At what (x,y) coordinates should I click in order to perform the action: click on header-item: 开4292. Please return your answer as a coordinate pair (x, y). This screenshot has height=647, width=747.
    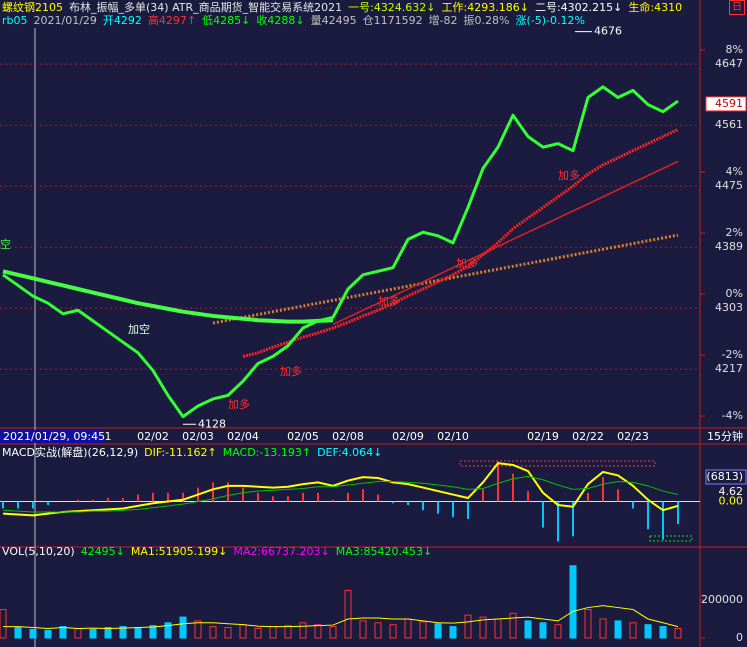
    Looking at the image, I should click on (122, 20).